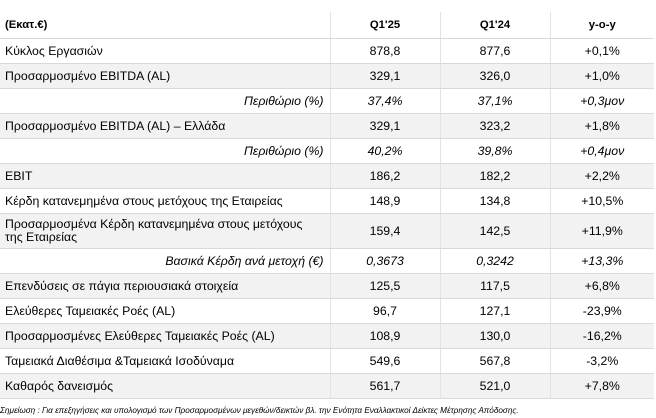 The width and height of the screenshot is (656, 418). I want to click on row-value-q1-25: 148,9, so click(385, 201).